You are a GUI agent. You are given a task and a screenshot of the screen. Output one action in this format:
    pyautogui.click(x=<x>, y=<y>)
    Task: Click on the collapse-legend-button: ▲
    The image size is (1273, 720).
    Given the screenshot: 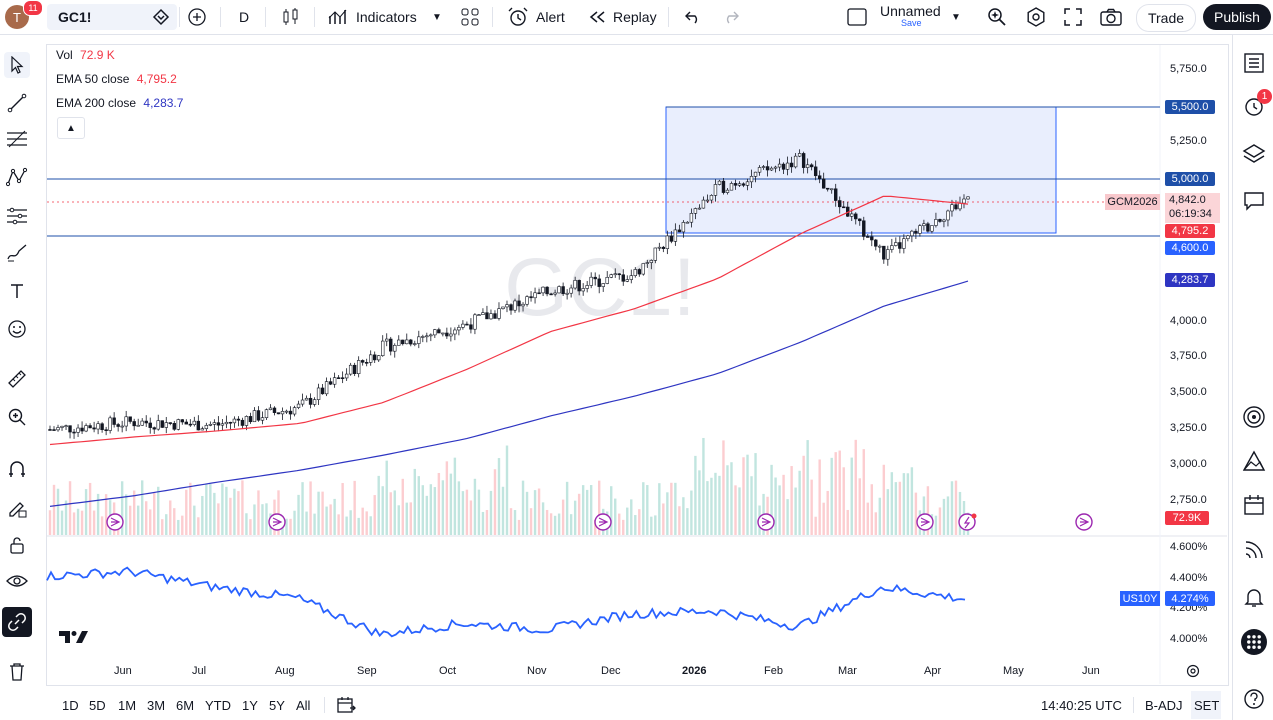 What is the action you would take?
    pyautogui.click(x=71, y=128)
    